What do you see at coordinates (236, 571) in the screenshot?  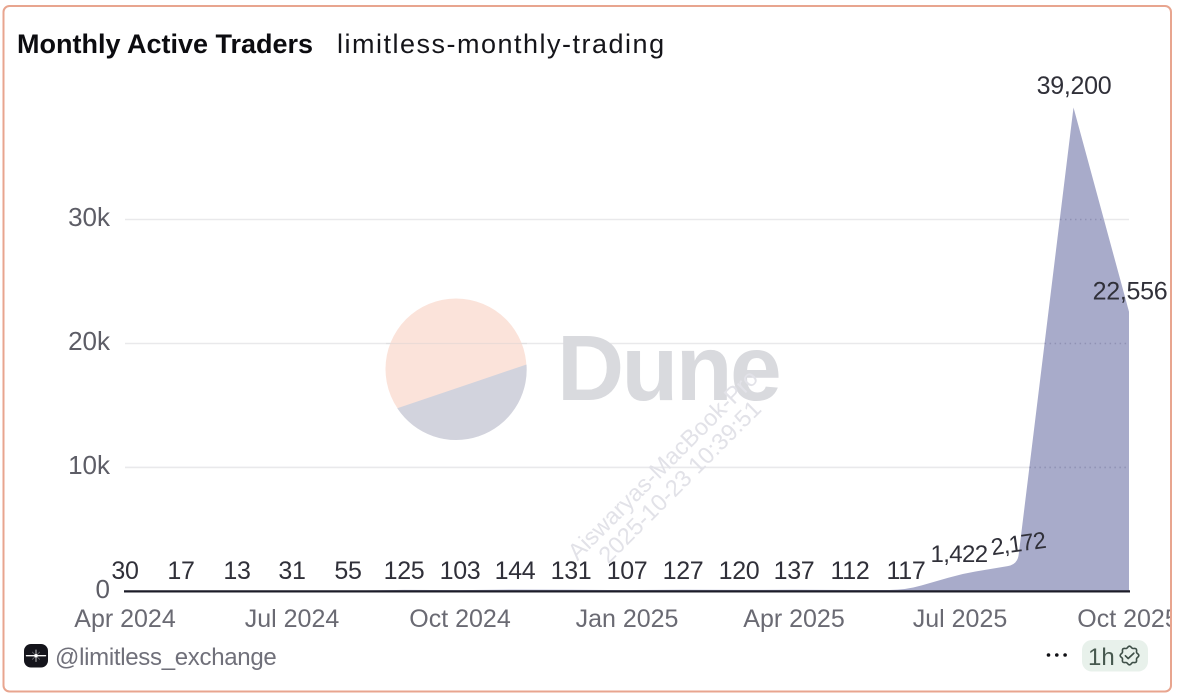 I see `svg-text: 13` at bounding box center [236, 571].